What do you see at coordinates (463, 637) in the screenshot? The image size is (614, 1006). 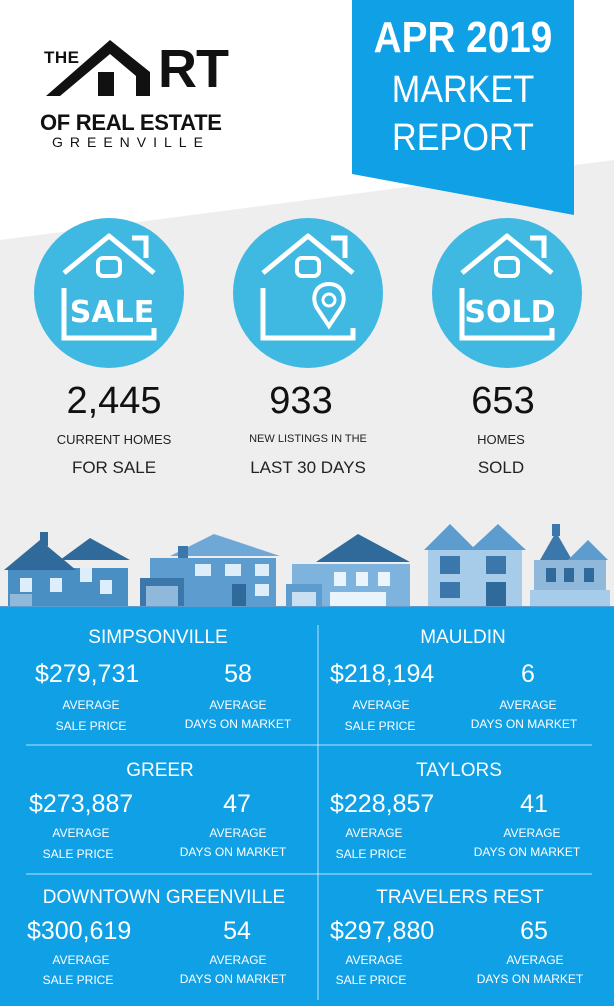 I see `city-name-mauldin: MAULDIN` at bounding box center [463, 637].